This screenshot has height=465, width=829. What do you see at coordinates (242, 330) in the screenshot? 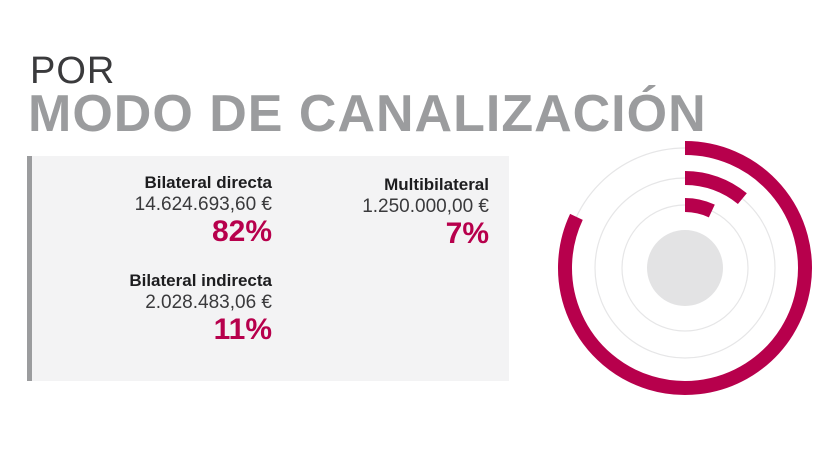
I see `stat-percent: 11%` at bounding box center [242, 330].